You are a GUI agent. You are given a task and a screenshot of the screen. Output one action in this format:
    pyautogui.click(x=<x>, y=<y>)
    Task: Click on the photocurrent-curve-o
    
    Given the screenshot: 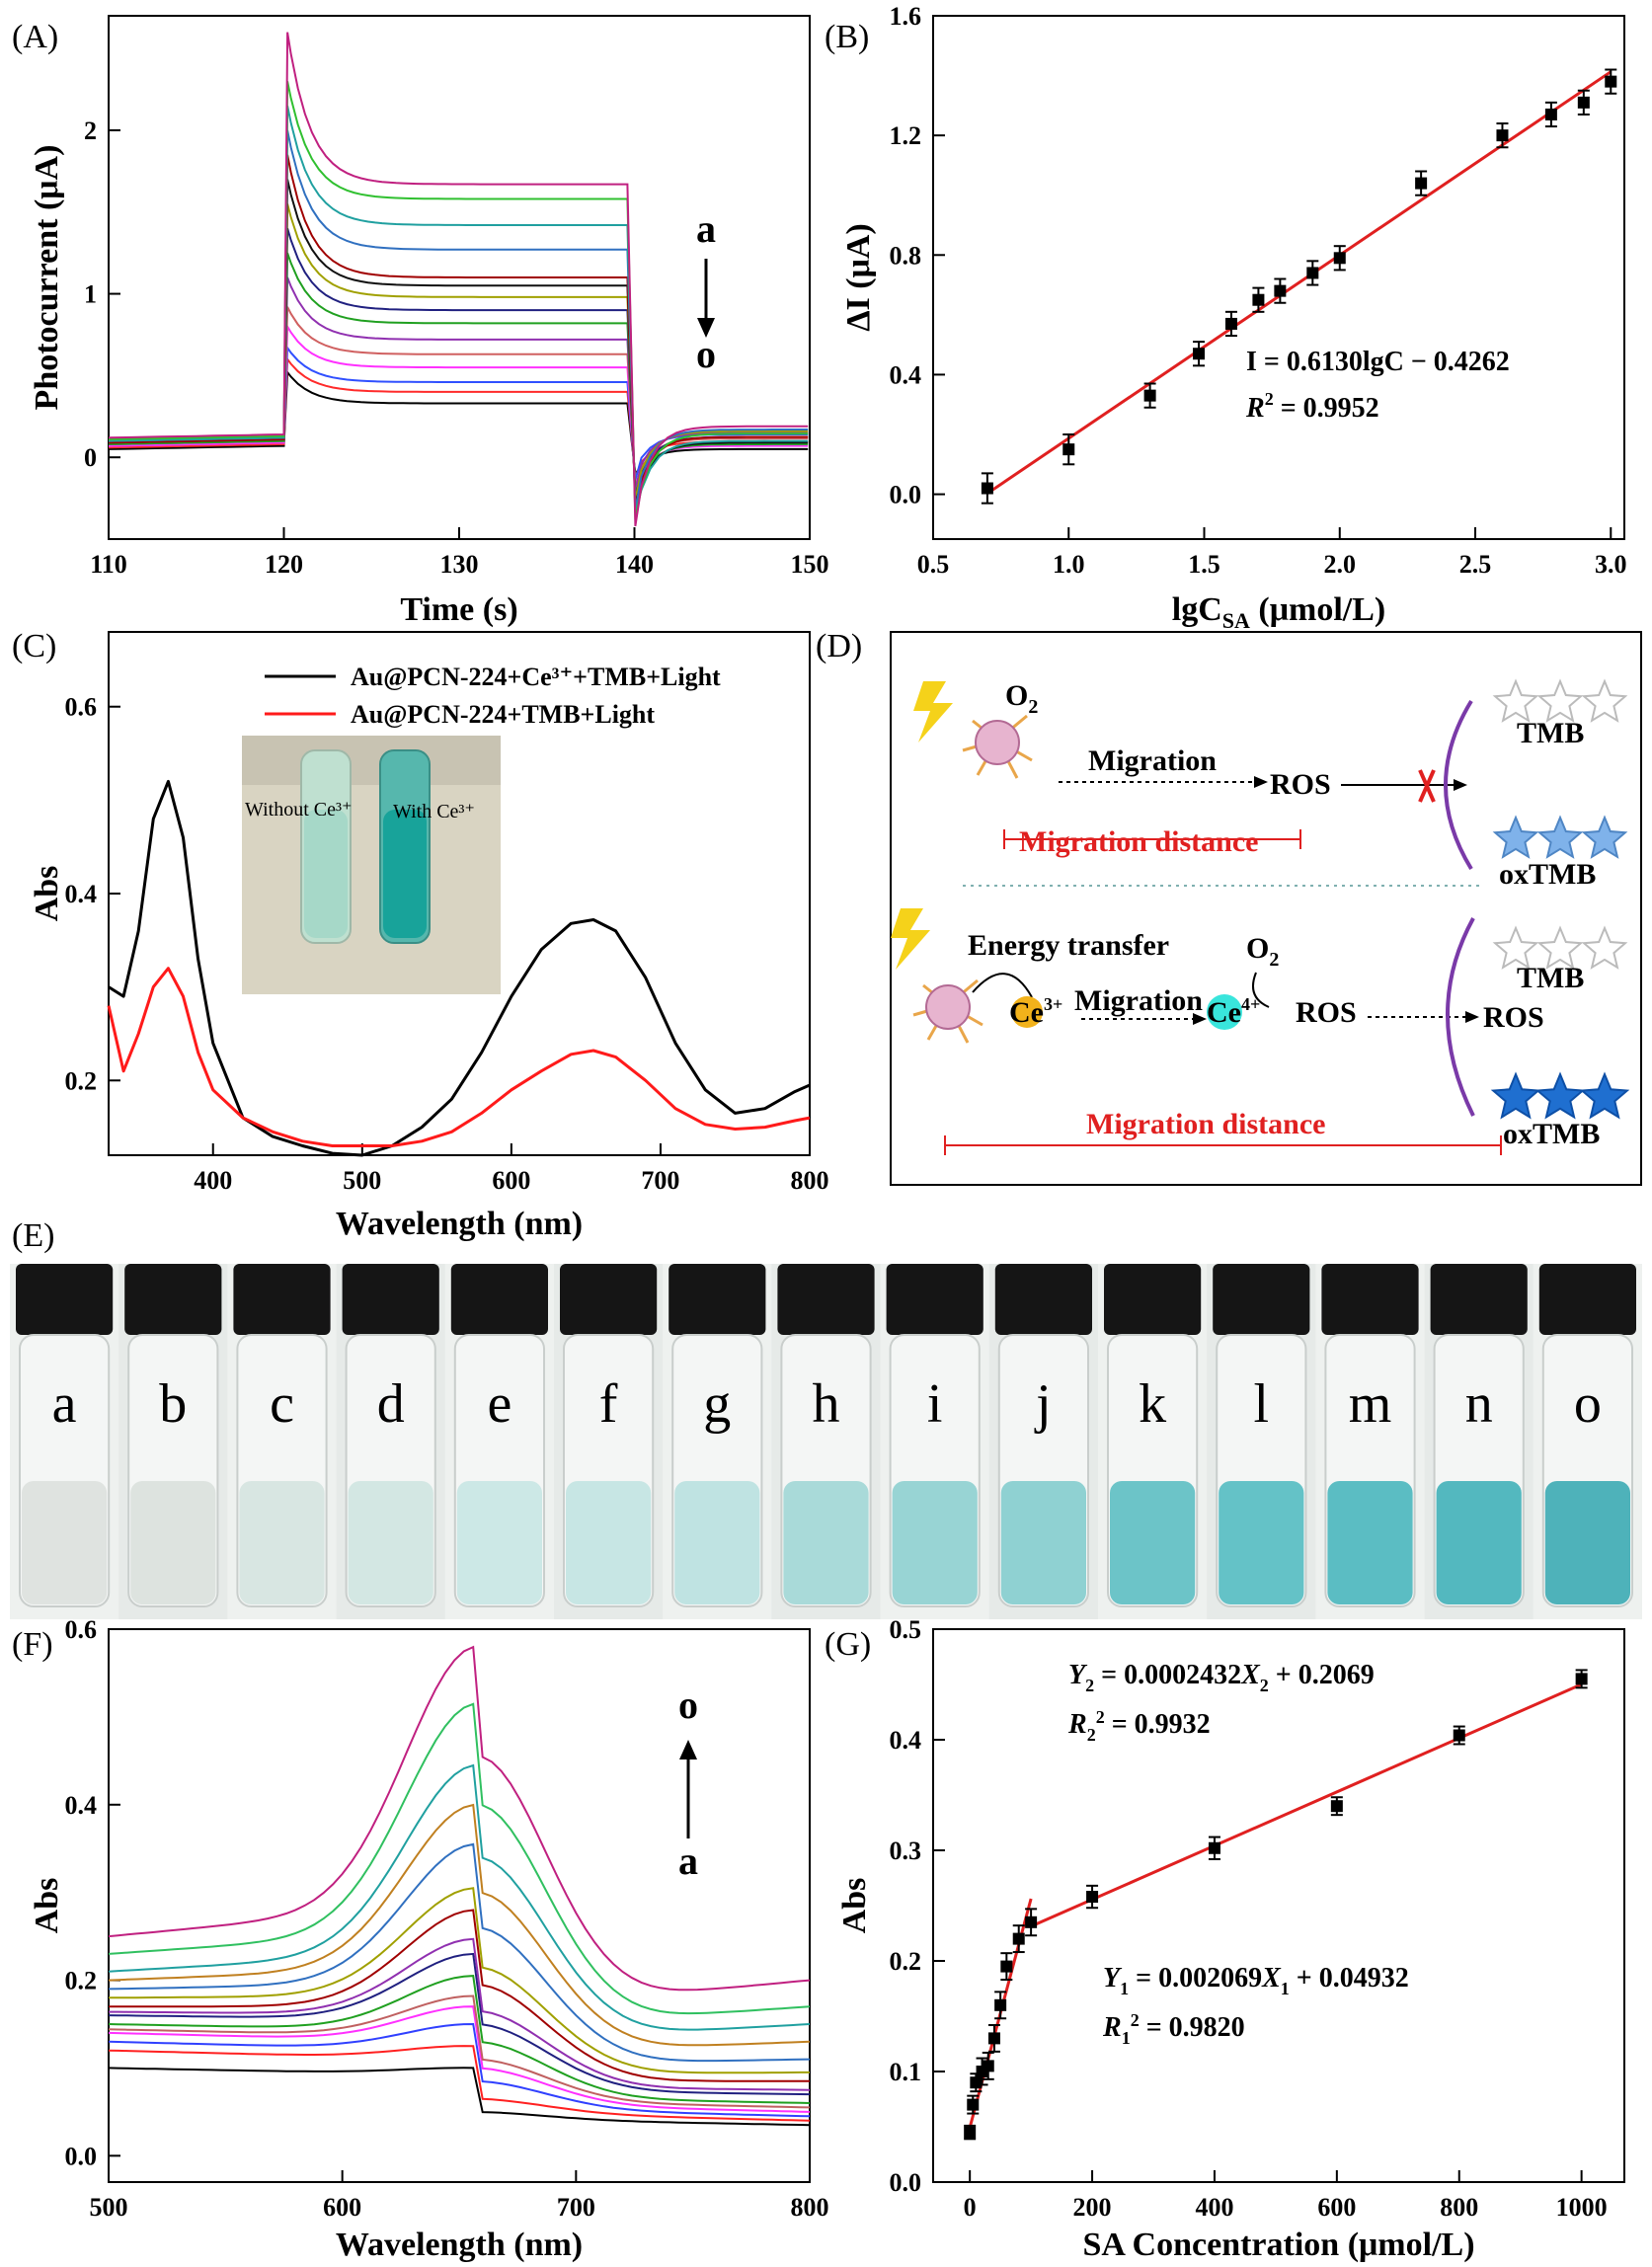 What is the action you would take?
    pyautogui.click(x=458, y=279)
    